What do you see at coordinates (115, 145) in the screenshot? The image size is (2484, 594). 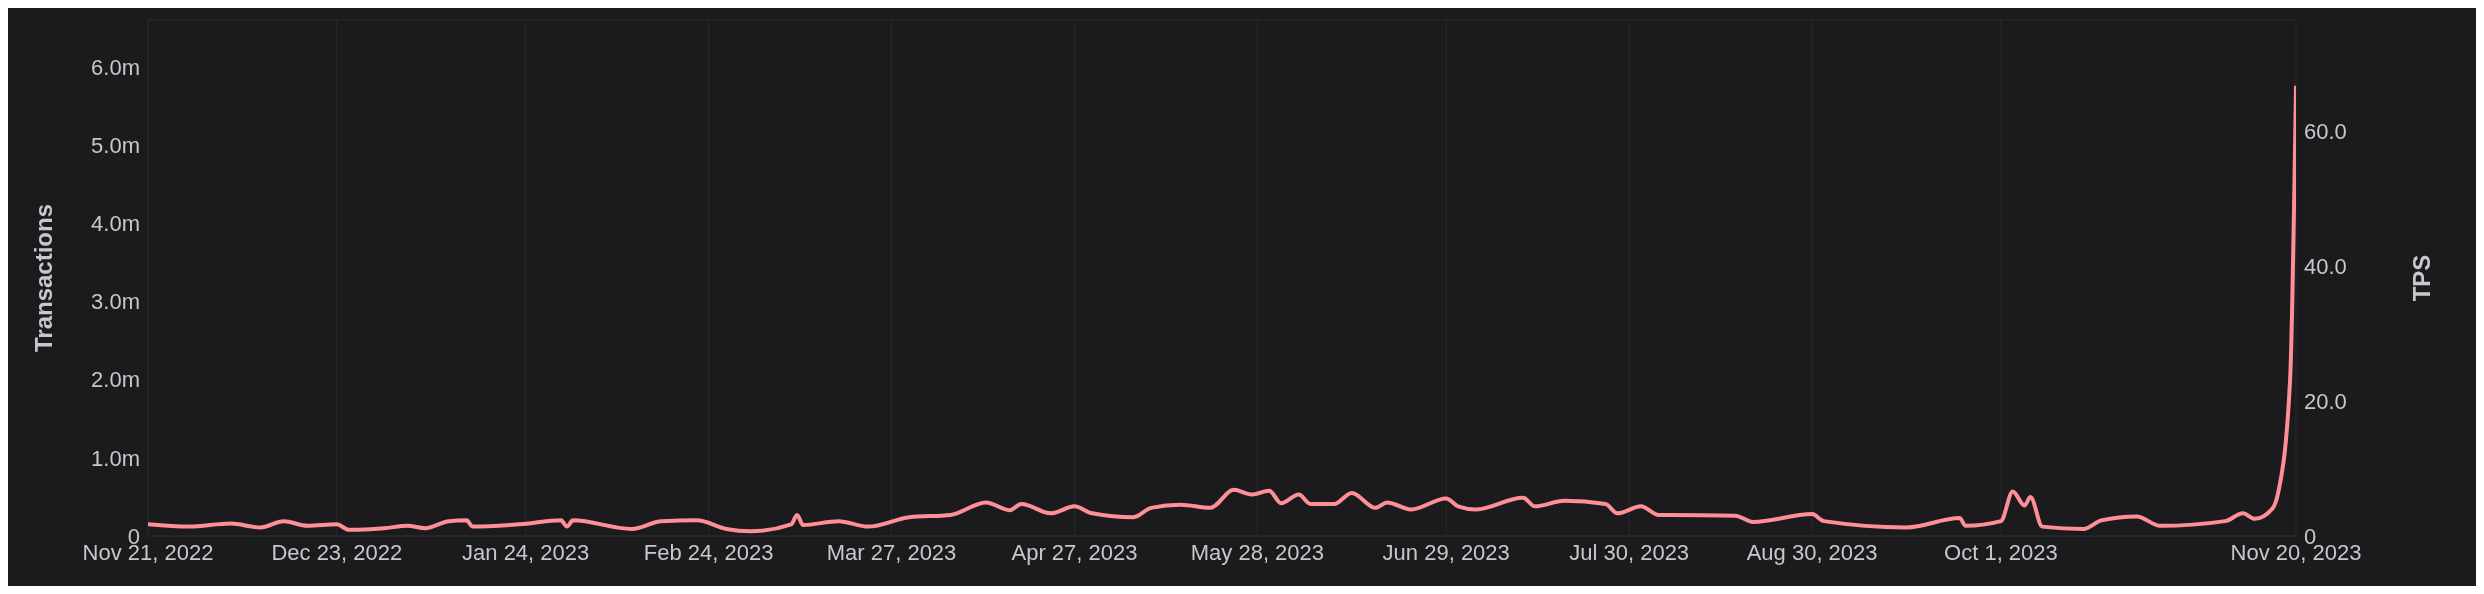 I see `y-tick-label: 5.0m` at bounding box center [115, 145].